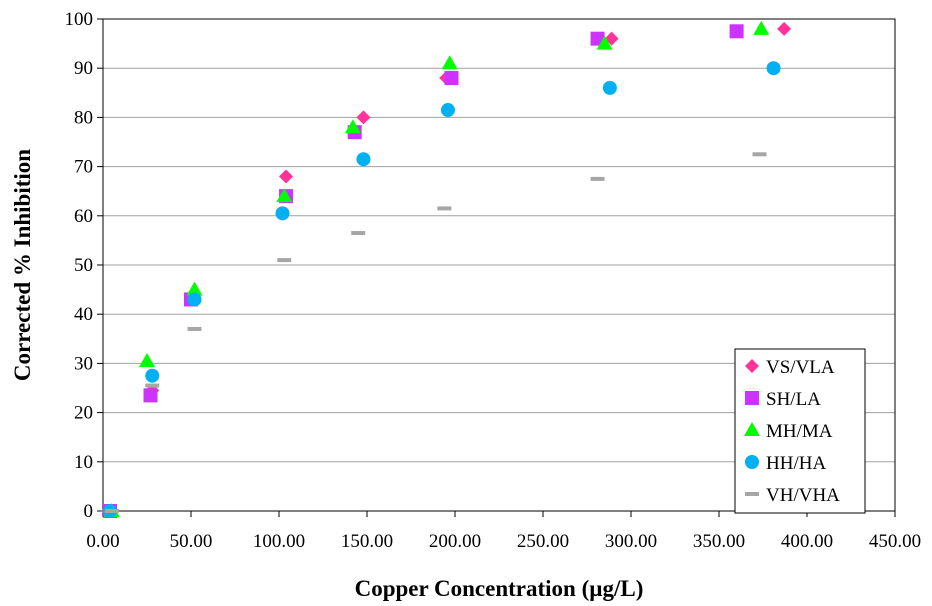  Describe the element at coordinates (367, 541) in the screenshot. I see `x-tick-label: 150.00` at that location.